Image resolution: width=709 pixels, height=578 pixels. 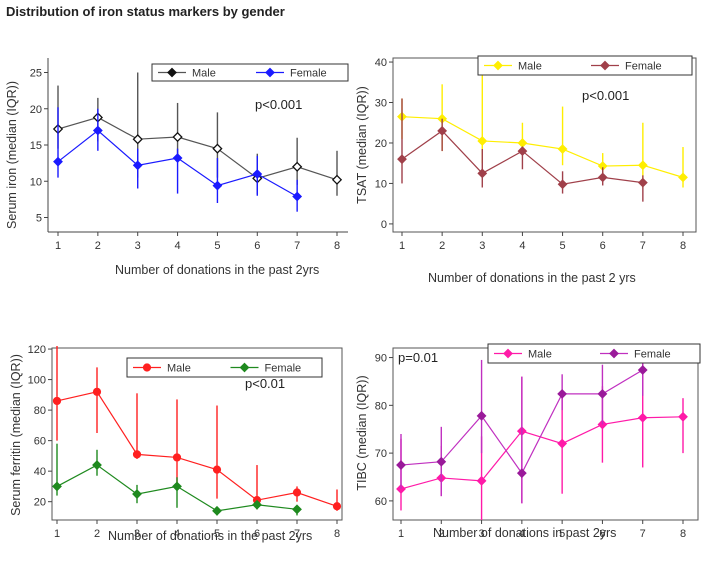 What do you see at coordinates (643, 67) in the screenshot?
I see `legend-label: Female` at bounding box center [643, 67].